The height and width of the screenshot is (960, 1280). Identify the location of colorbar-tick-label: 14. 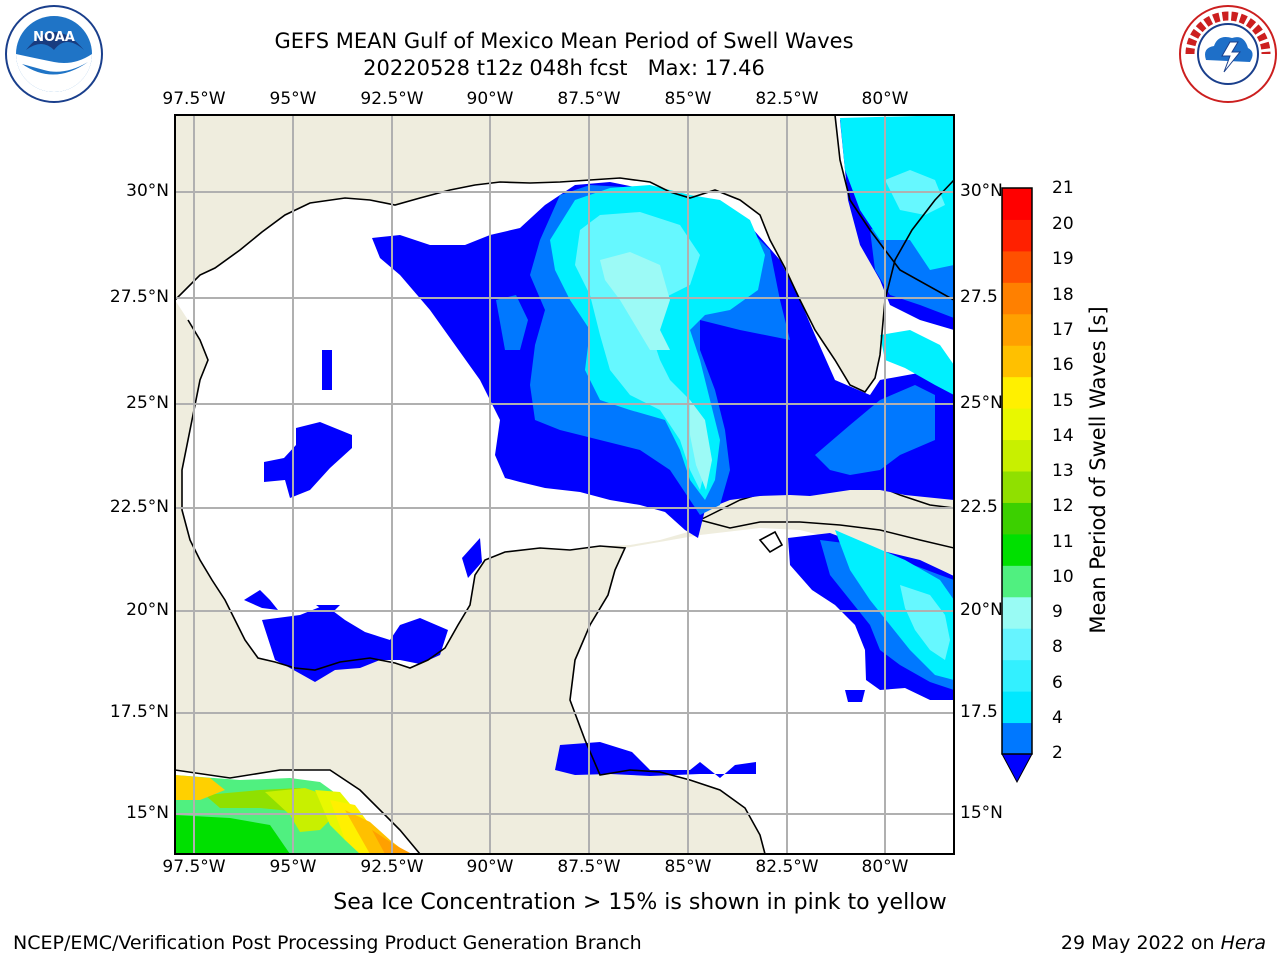
(1063, 436).